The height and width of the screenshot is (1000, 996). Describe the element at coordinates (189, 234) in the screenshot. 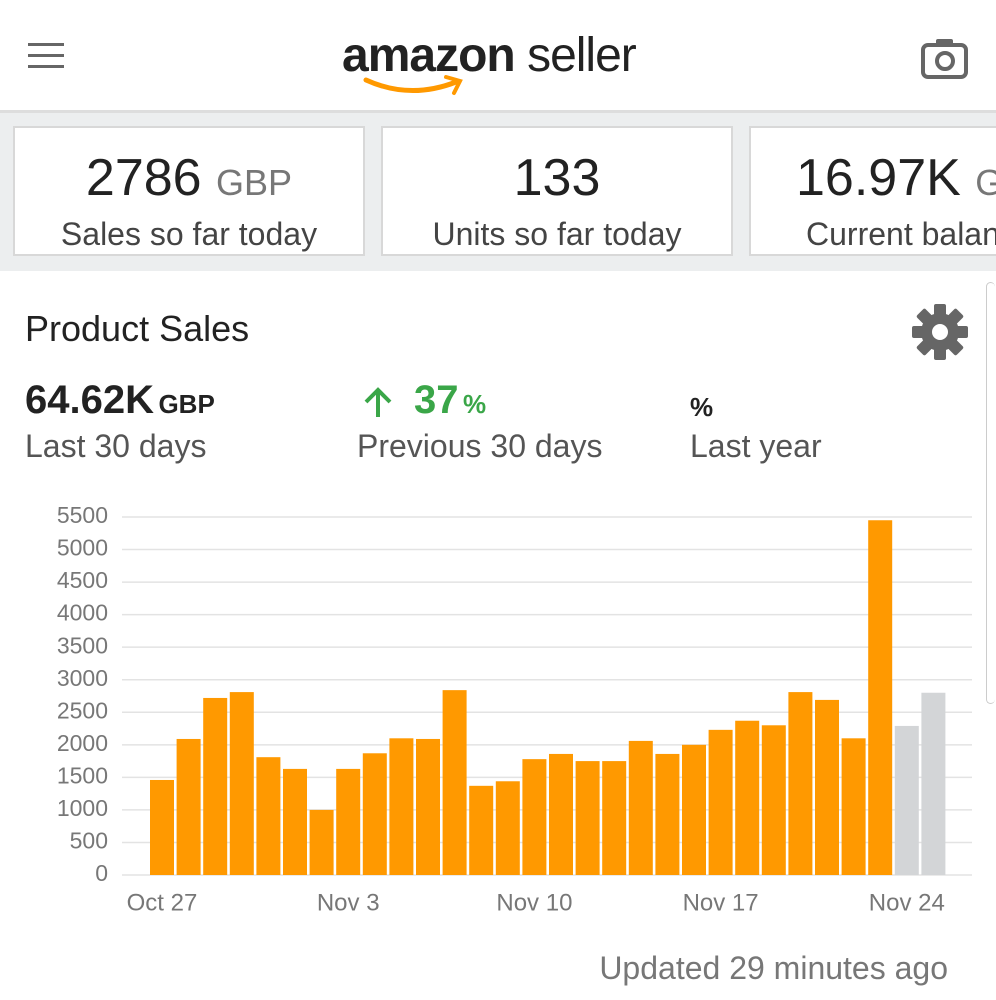

I see `card-label: Sales so far today` at that location.